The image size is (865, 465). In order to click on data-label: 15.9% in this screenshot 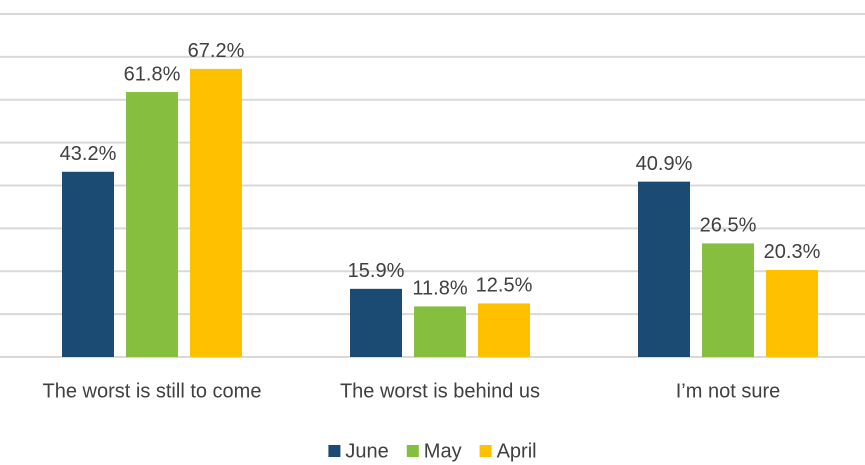, I will do `click(376, 271)`.